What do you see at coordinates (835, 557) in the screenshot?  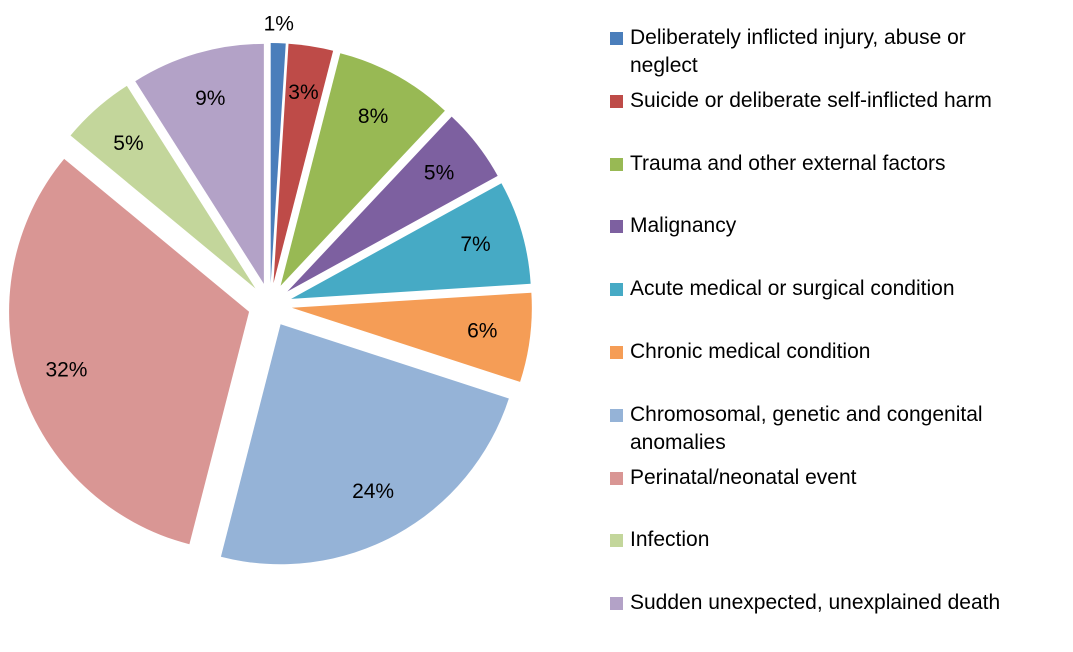 I see `legend-item: Infection` at bounding box center [835, 557].